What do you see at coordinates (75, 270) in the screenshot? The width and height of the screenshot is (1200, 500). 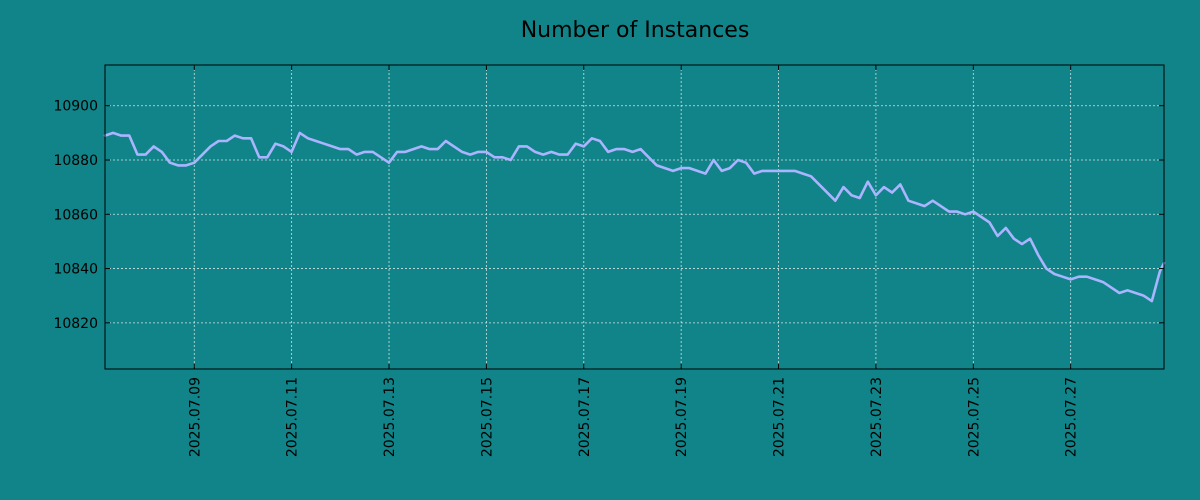 I see `y-tick-label: 10840` at bounding box center [75, 270].